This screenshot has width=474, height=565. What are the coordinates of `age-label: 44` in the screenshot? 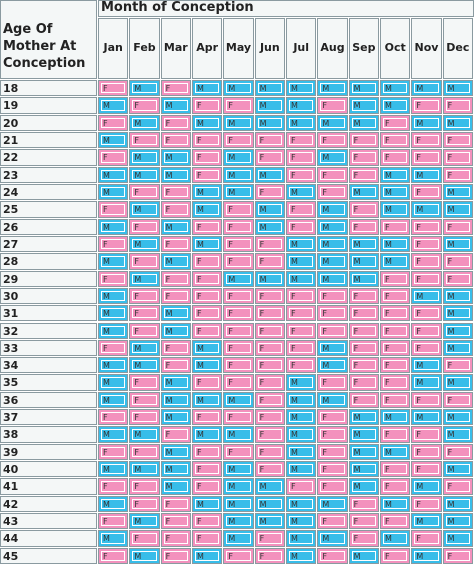 It's located at (48, 538).